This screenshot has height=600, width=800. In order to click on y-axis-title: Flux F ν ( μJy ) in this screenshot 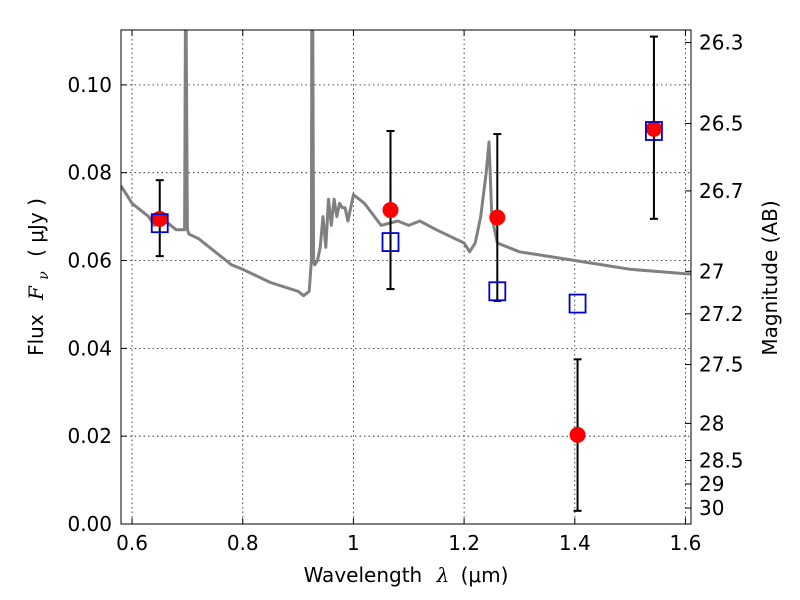, I will do `click(38, 277)`.